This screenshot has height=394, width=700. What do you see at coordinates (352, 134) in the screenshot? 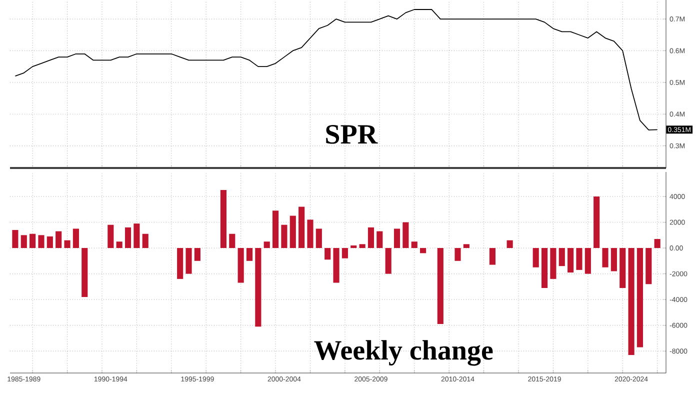
I see `text: SPR` at bounding box center [352, 134].